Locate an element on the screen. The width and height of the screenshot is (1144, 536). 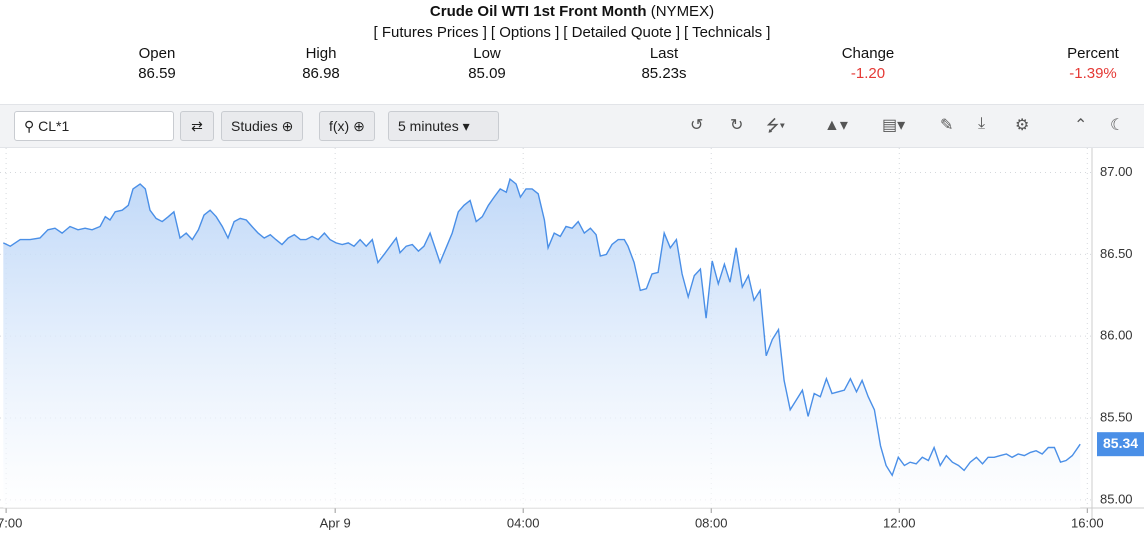
symbol-search: ⚲ CL*1 is located at coordinates (94, 126).